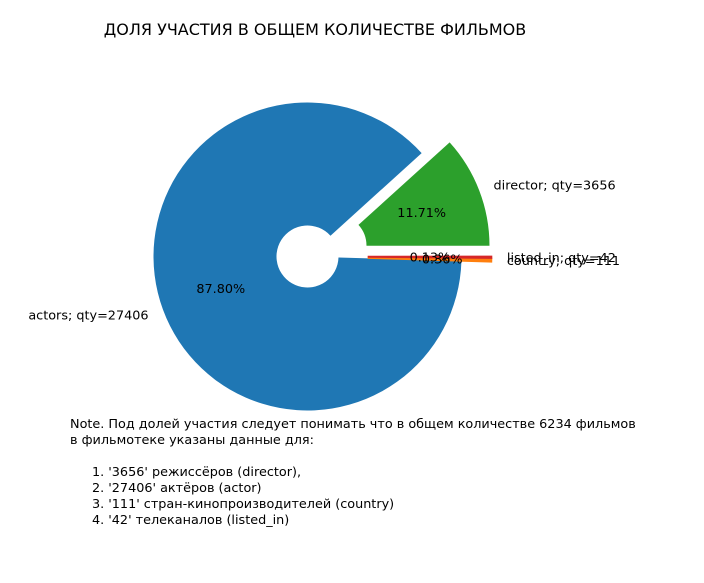  What do you see at coordinates (555, 185) in the screenshot?
I see `slice-label-director: director; qty=3656` at bounding box center [555, 185].